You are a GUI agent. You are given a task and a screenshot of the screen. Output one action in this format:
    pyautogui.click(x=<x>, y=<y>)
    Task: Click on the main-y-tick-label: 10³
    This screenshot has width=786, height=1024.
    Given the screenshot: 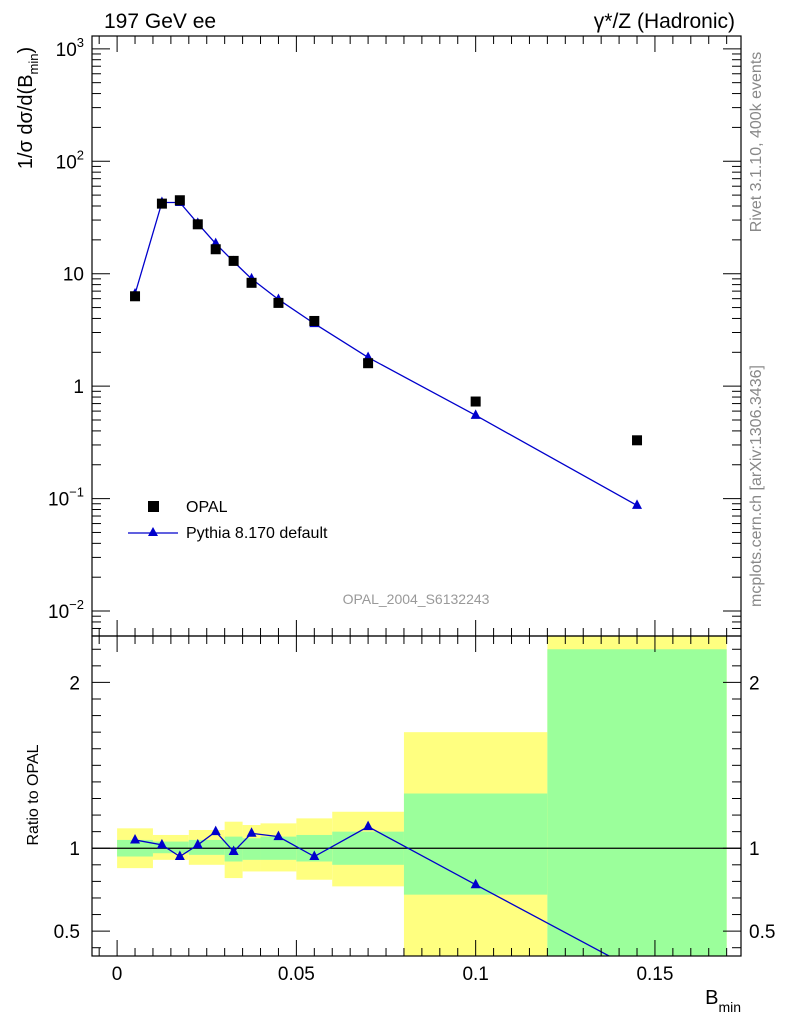 What is the action you would take?
    pyautogui.click(x=70, y=48)
    